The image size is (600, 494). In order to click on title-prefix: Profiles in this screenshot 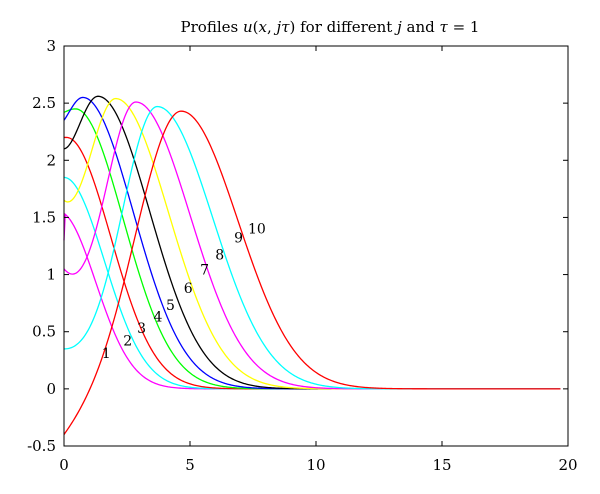, I will do `click(212, 27)`.